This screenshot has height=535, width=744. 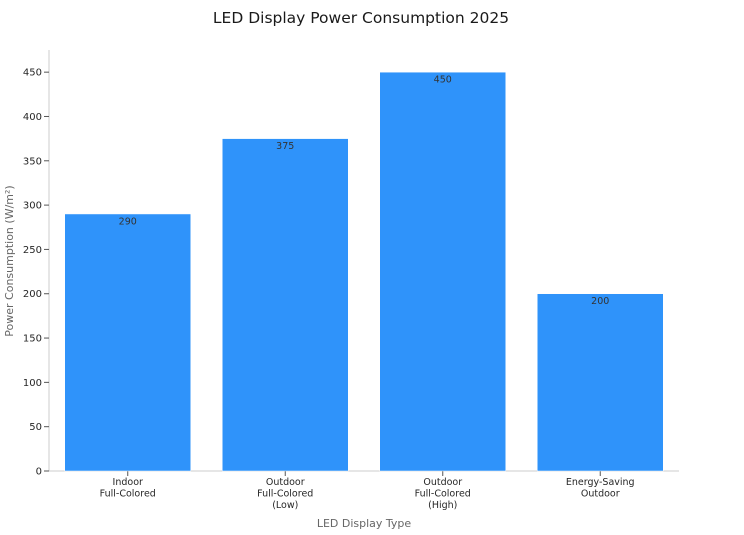 I want to click on x-tick-label: Outdoor Full-Colored (Low), so click(x=285, y=494).